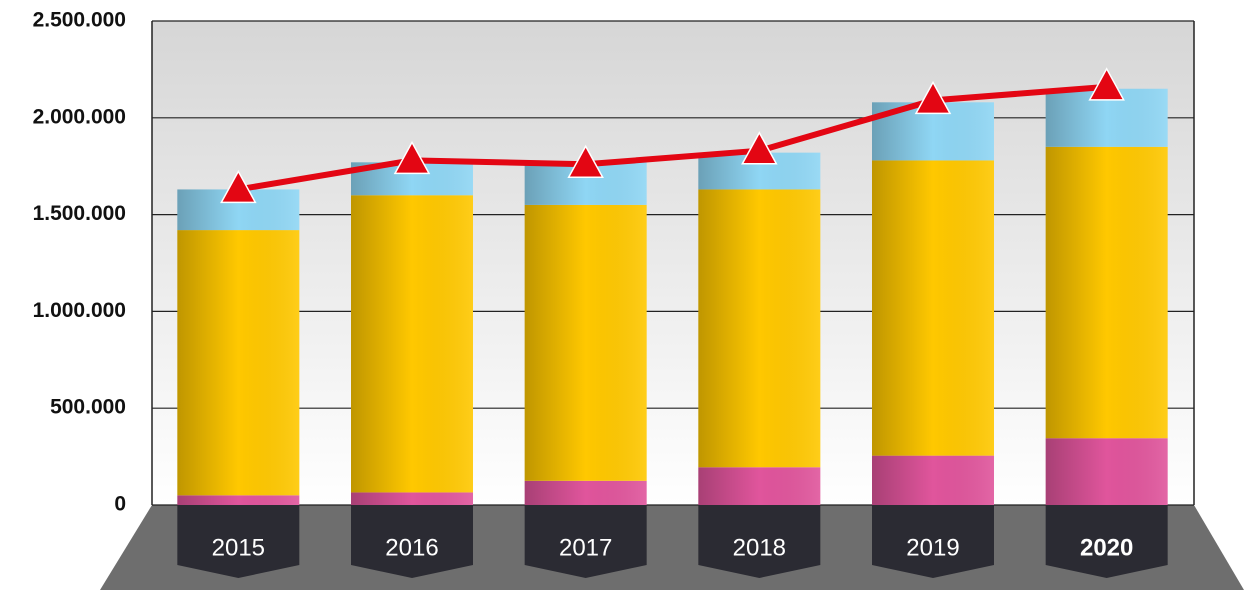  Describe the element at coordinates (120, 504) in the screenshot. I see `y-tick-label: 0` at that location.